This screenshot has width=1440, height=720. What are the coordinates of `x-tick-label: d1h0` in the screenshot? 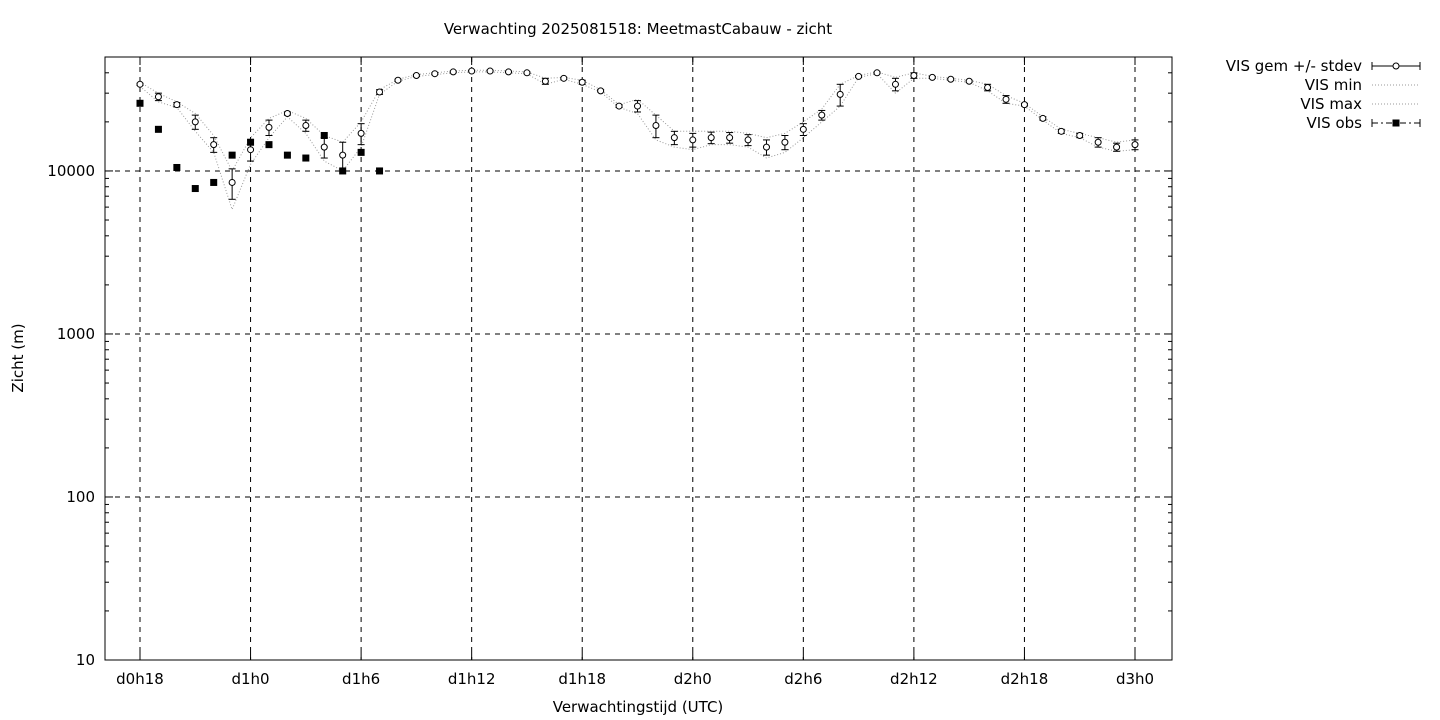 It's located at (250, 679).